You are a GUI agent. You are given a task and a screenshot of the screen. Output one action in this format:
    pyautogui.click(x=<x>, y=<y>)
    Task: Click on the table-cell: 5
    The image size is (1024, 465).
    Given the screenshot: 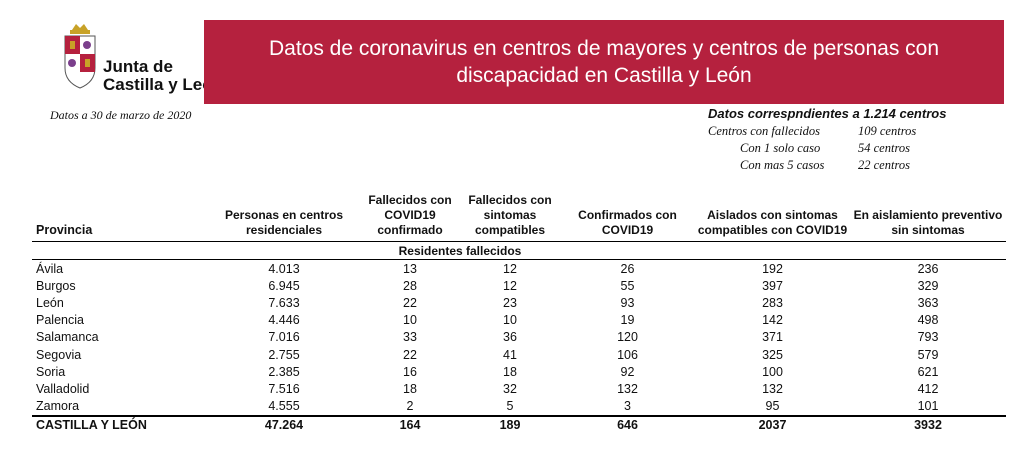 What is the action you would take?
    pyautogui.click(x=510, y=406)
    